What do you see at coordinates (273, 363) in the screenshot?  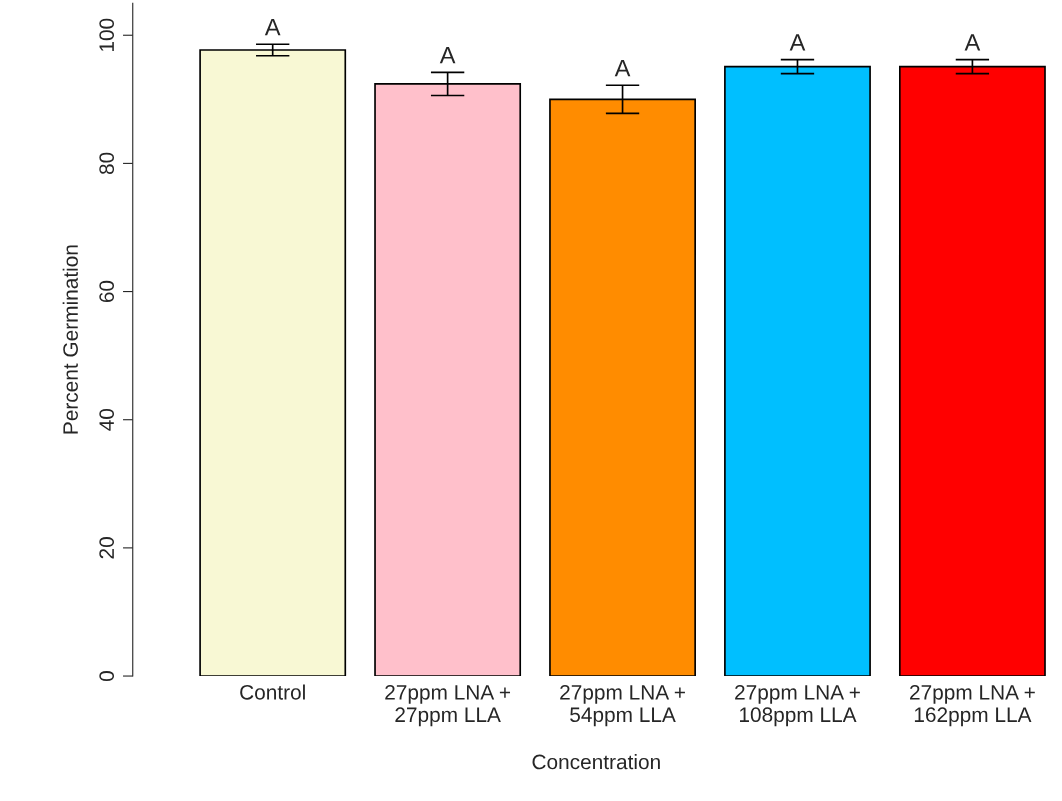 I see `bar` at bounding box center [273, 363].